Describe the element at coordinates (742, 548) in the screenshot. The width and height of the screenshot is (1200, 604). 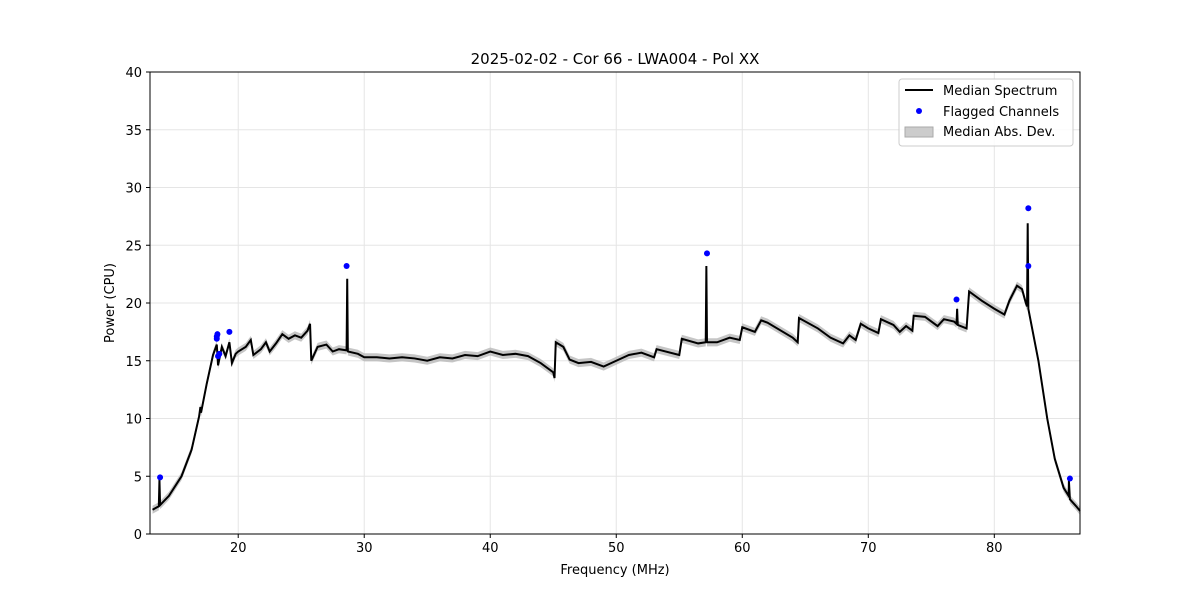
I see `x-tick-label: 60` at that location.